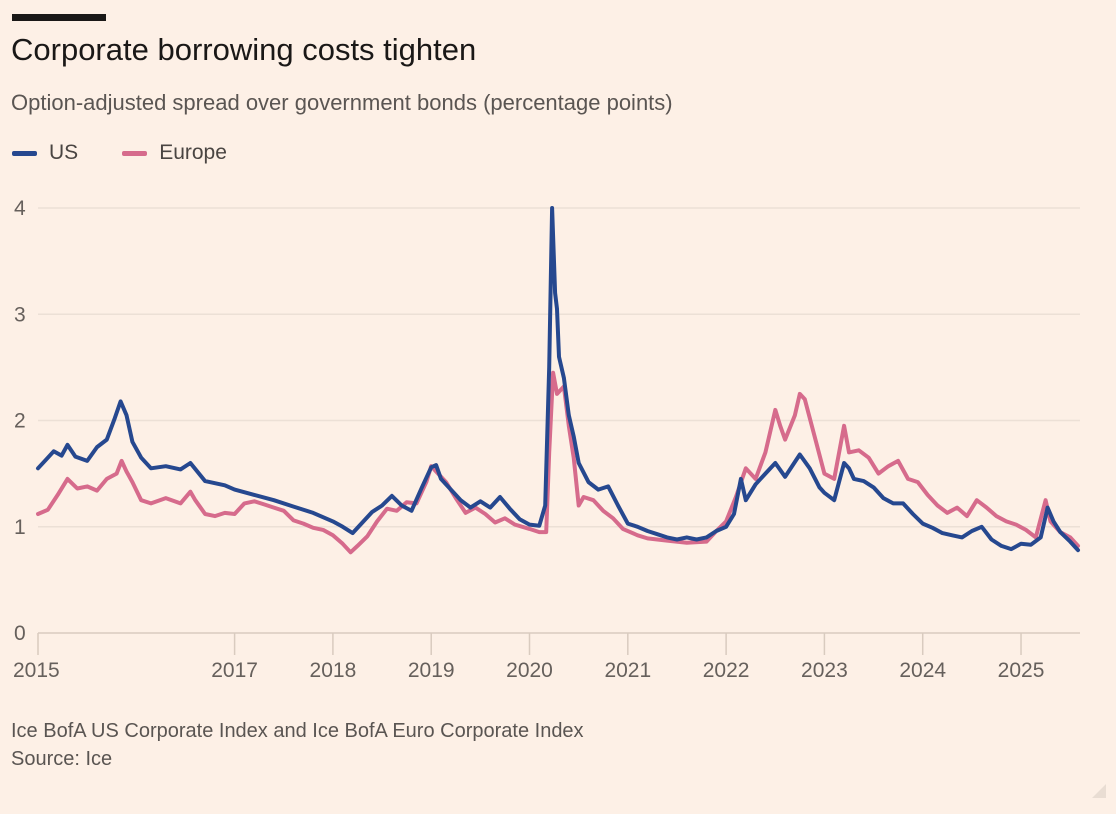  What do you see at coordinates (529, 670) in the screenshot?
I see `x-tick-label: 2020` at bounding box center [529, 670].